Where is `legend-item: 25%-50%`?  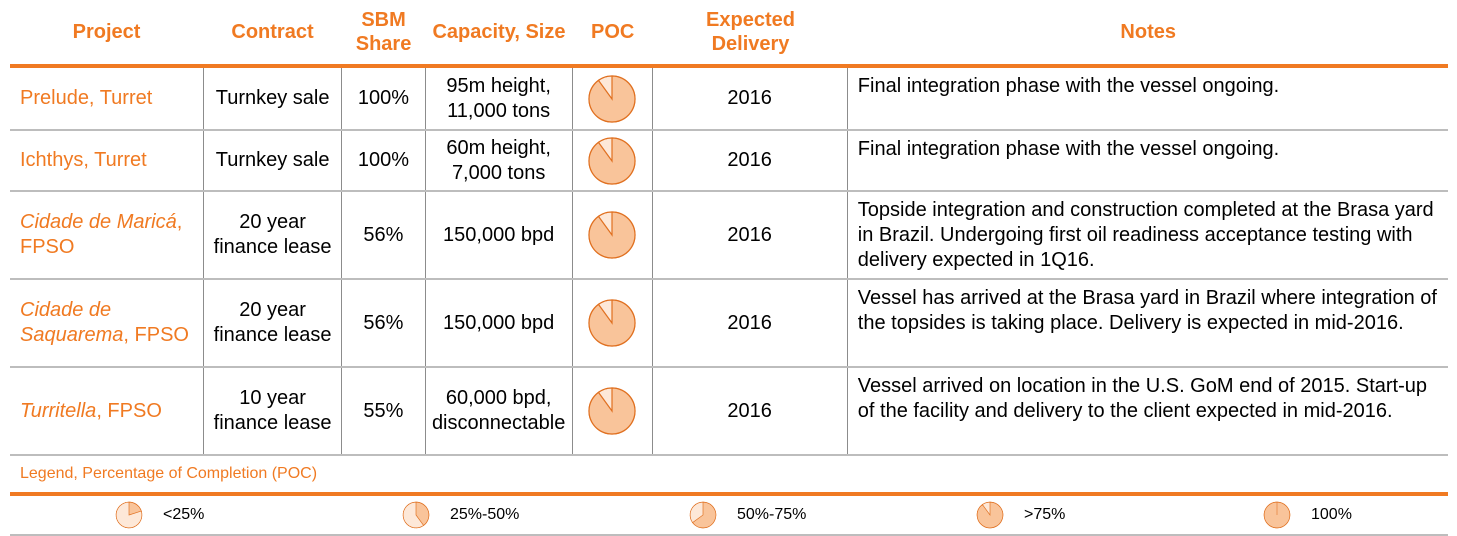 legend-item: 25%-50% is located at coordinates (440, 515).